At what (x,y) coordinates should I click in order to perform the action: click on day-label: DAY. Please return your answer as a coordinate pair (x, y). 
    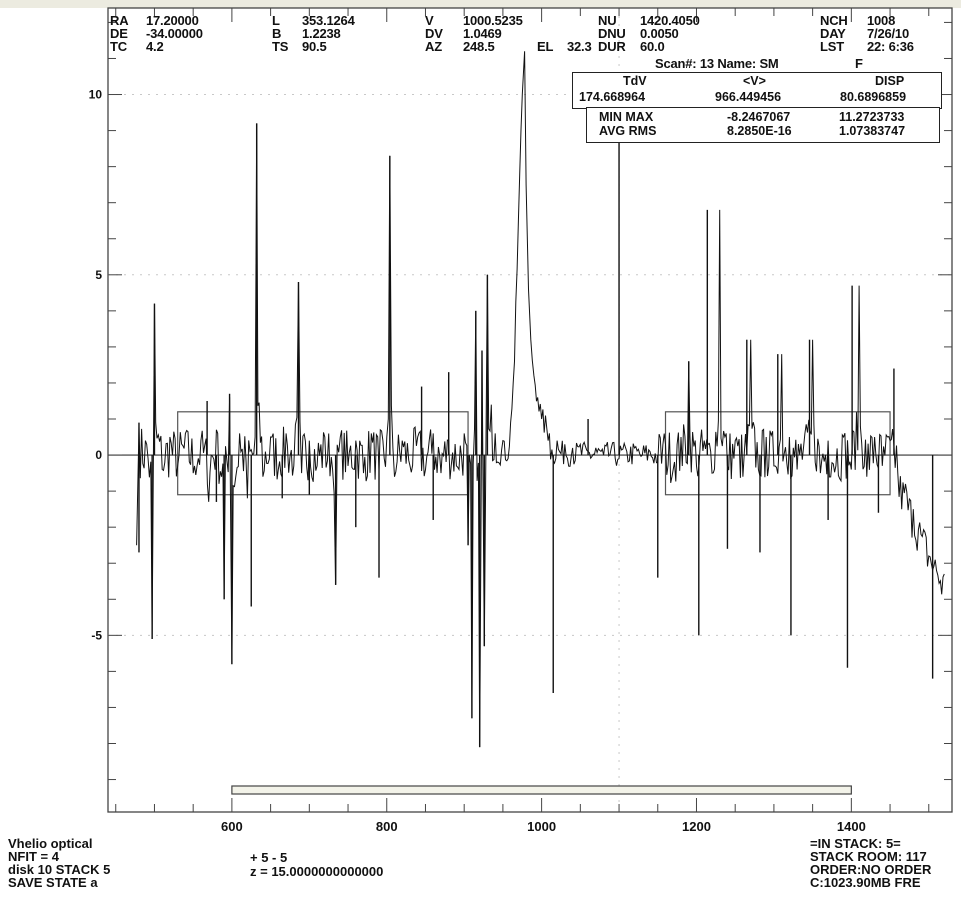
    Looking at the image, I should click on (833, 33).